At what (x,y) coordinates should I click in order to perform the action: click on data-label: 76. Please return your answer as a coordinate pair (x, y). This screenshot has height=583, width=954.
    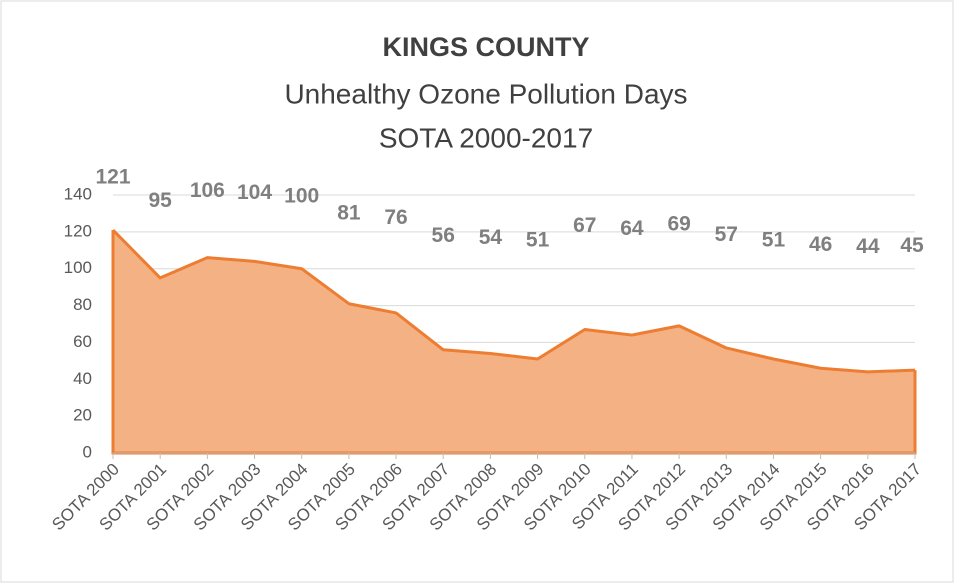
    Looking at the image, I should click on (395, 217).